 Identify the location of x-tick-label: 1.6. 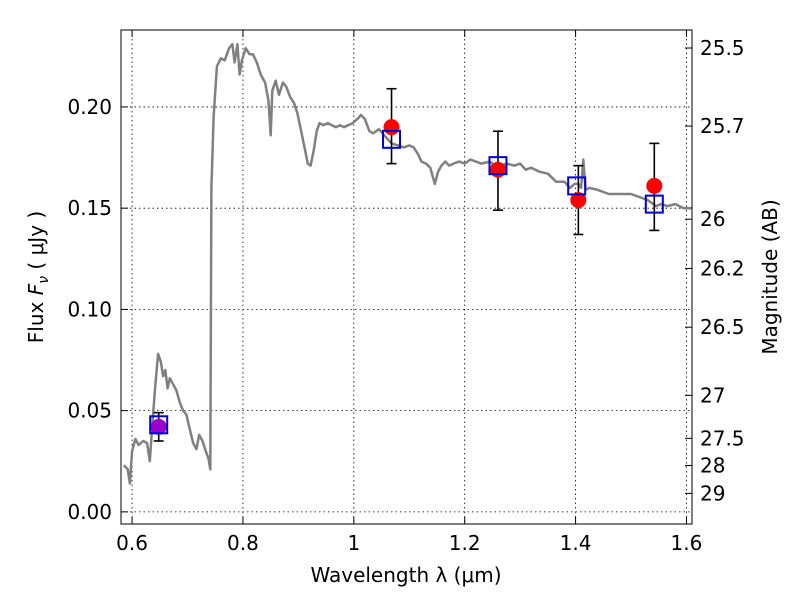
(687, 543).